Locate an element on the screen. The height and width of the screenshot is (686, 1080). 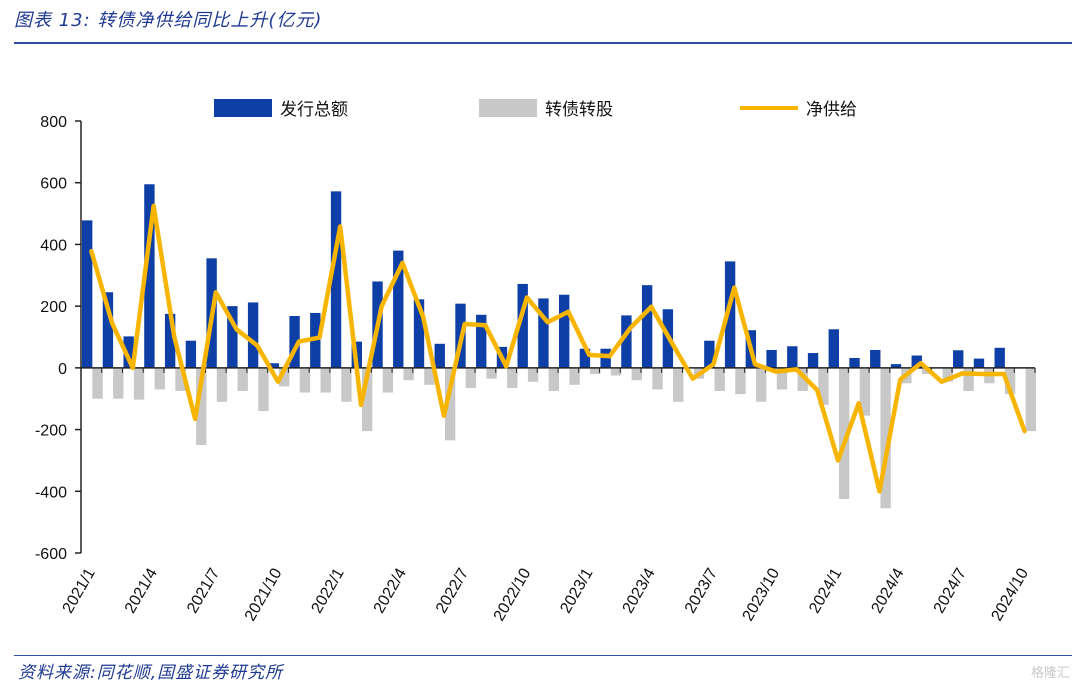
y-axis: 800 600 400 200 0 -200 -400 -600 is located at coordinates (58, 338).